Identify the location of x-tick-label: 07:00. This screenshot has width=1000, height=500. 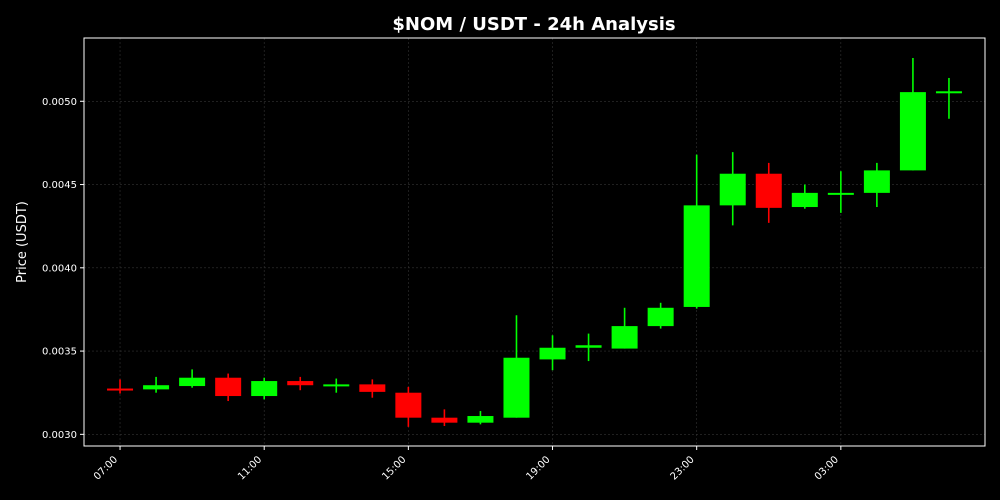
(106, 468).